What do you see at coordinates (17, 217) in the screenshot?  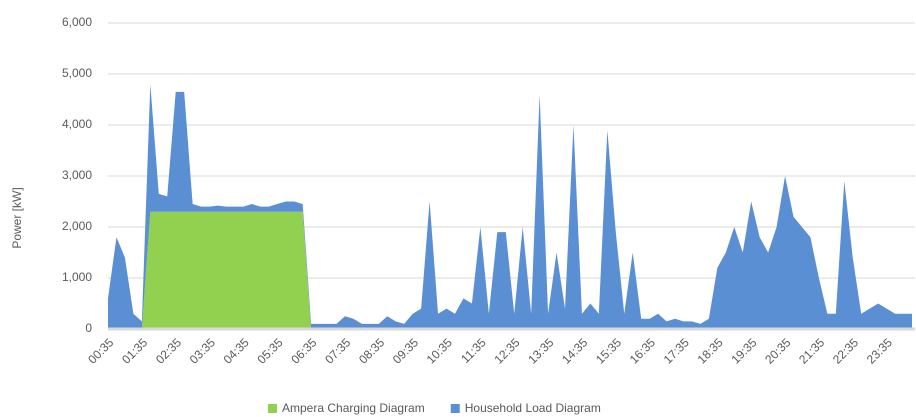 I see `y-axis-title: Power [kW]` at bounding box center [17, 217].